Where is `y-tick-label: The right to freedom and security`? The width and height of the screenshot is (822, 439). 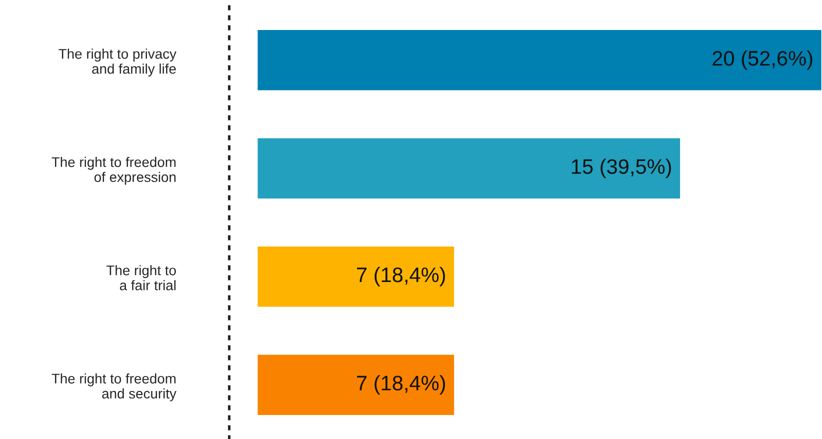 y-tick-label: The right to freedom and security is located at coordinates (114, 387).